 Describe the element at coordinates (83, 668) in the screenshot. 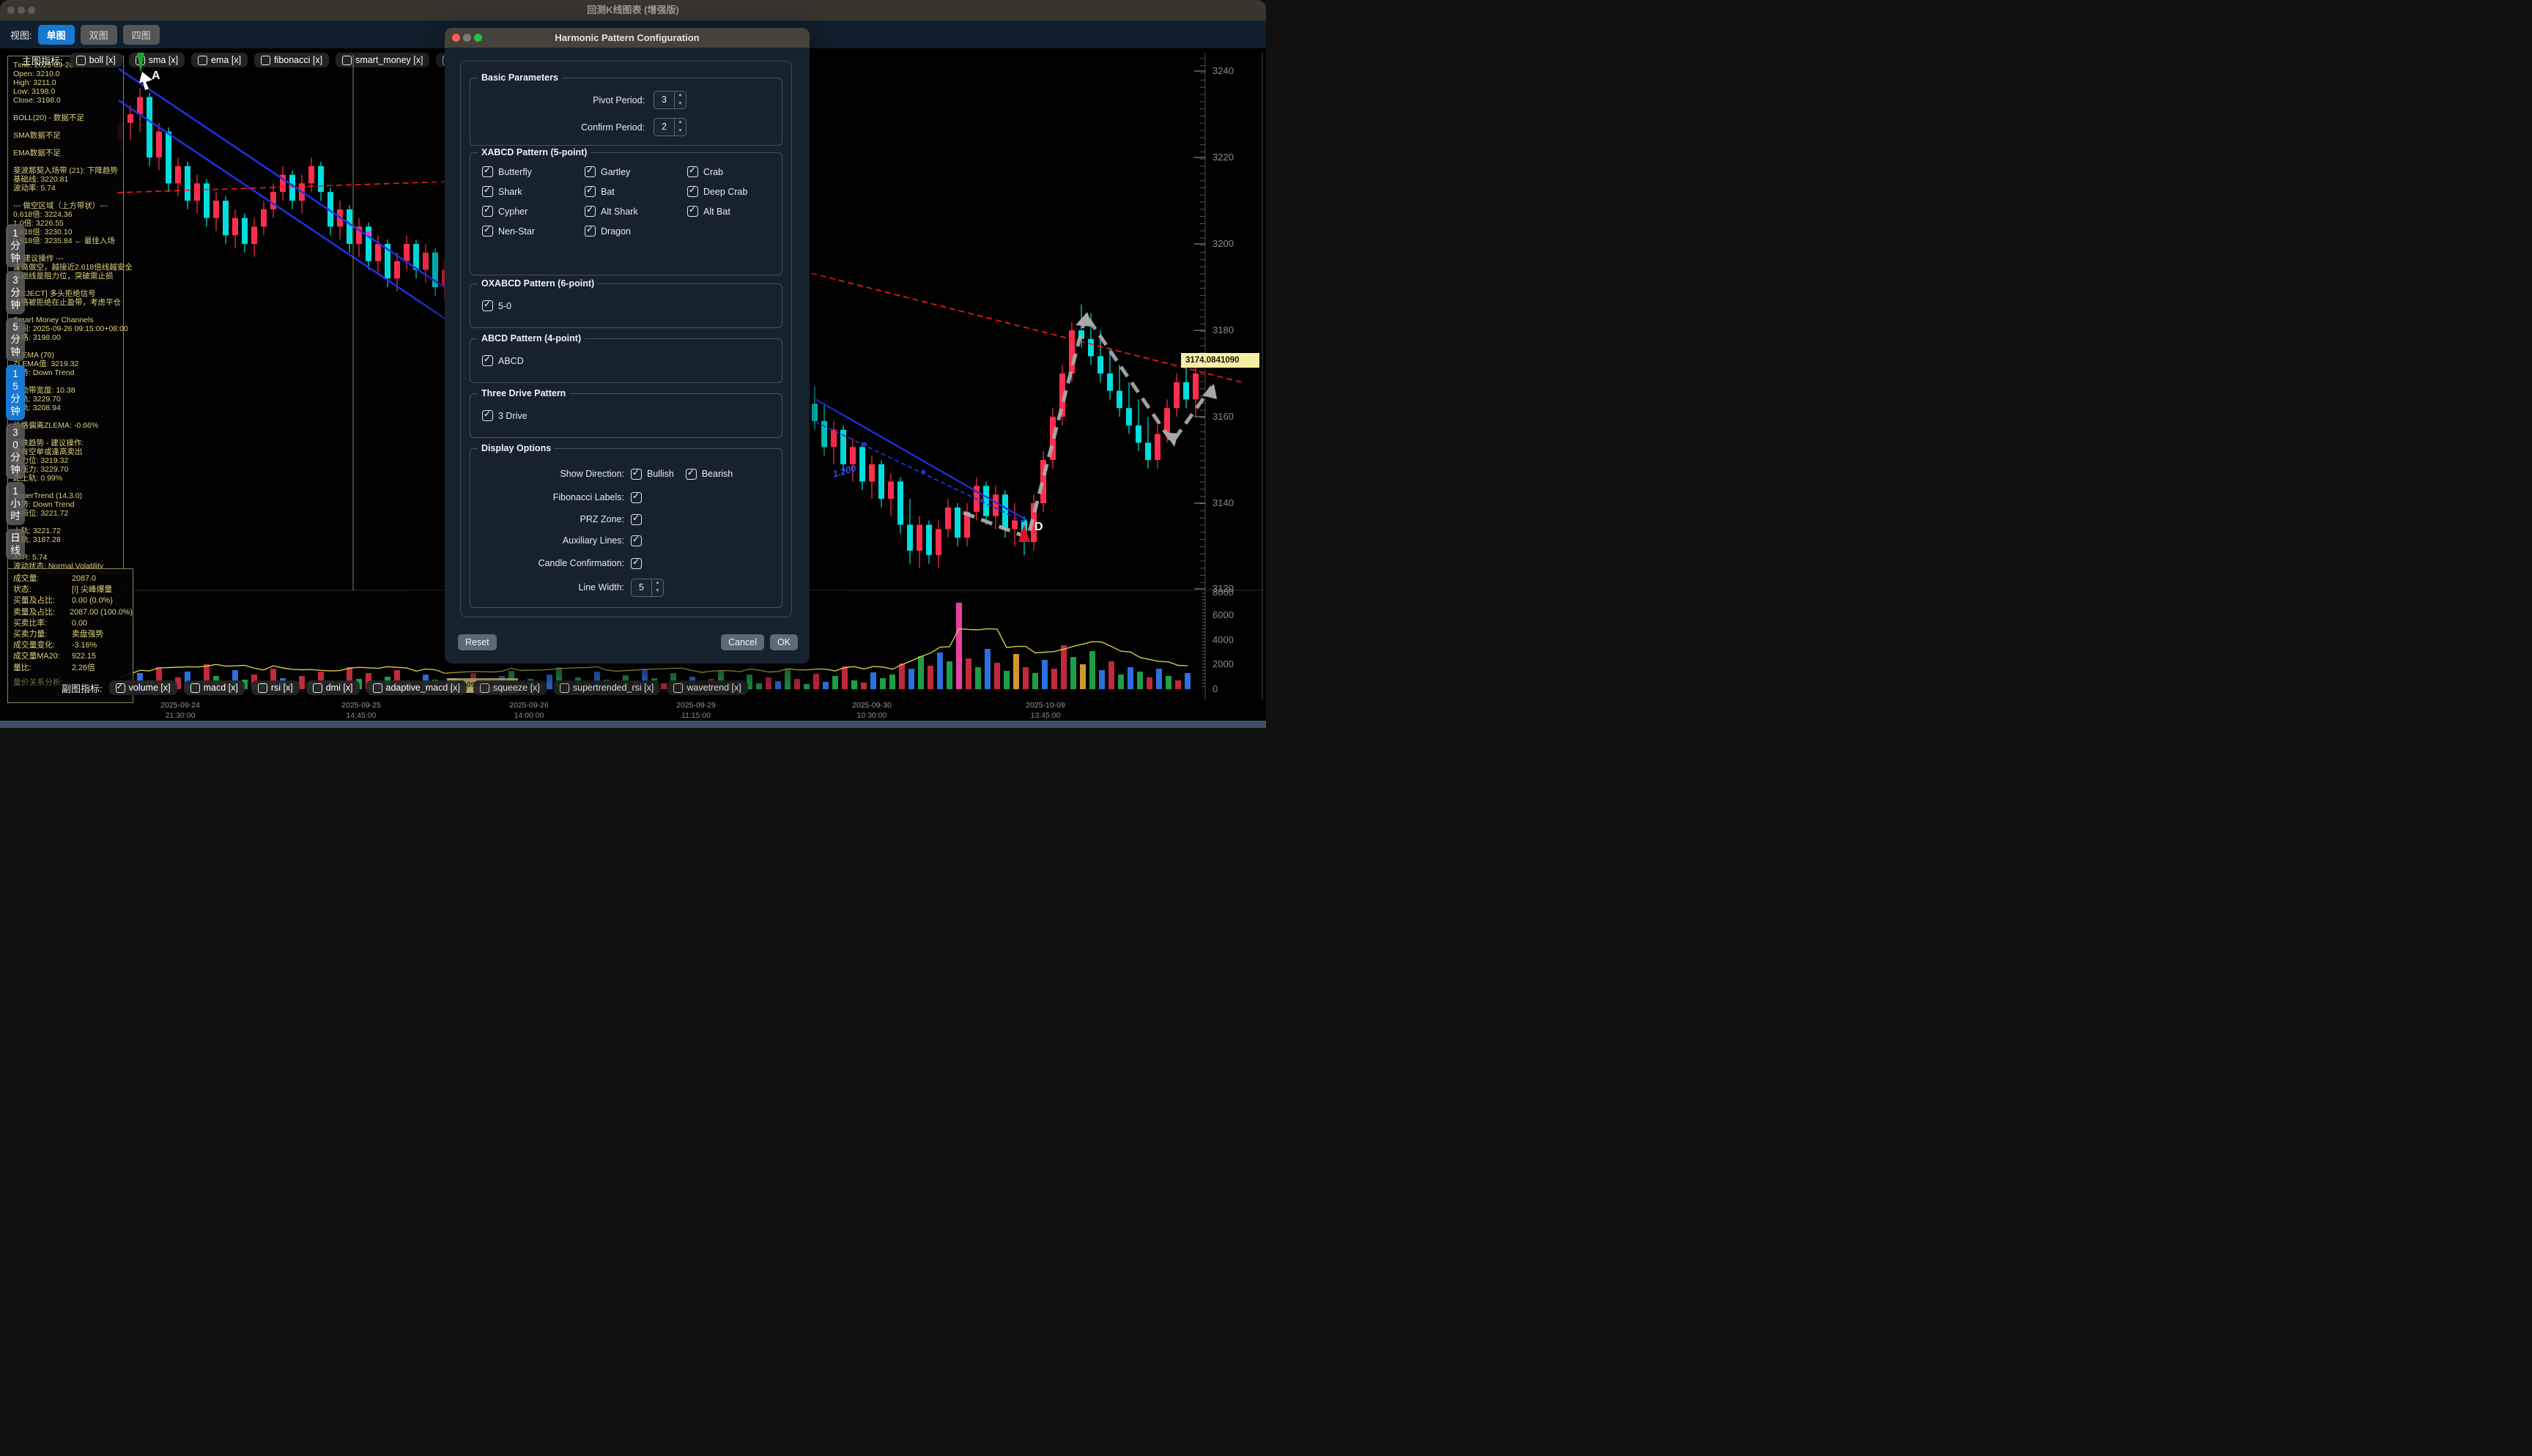

I see `volume-info-value: 2.26倍` at that location.